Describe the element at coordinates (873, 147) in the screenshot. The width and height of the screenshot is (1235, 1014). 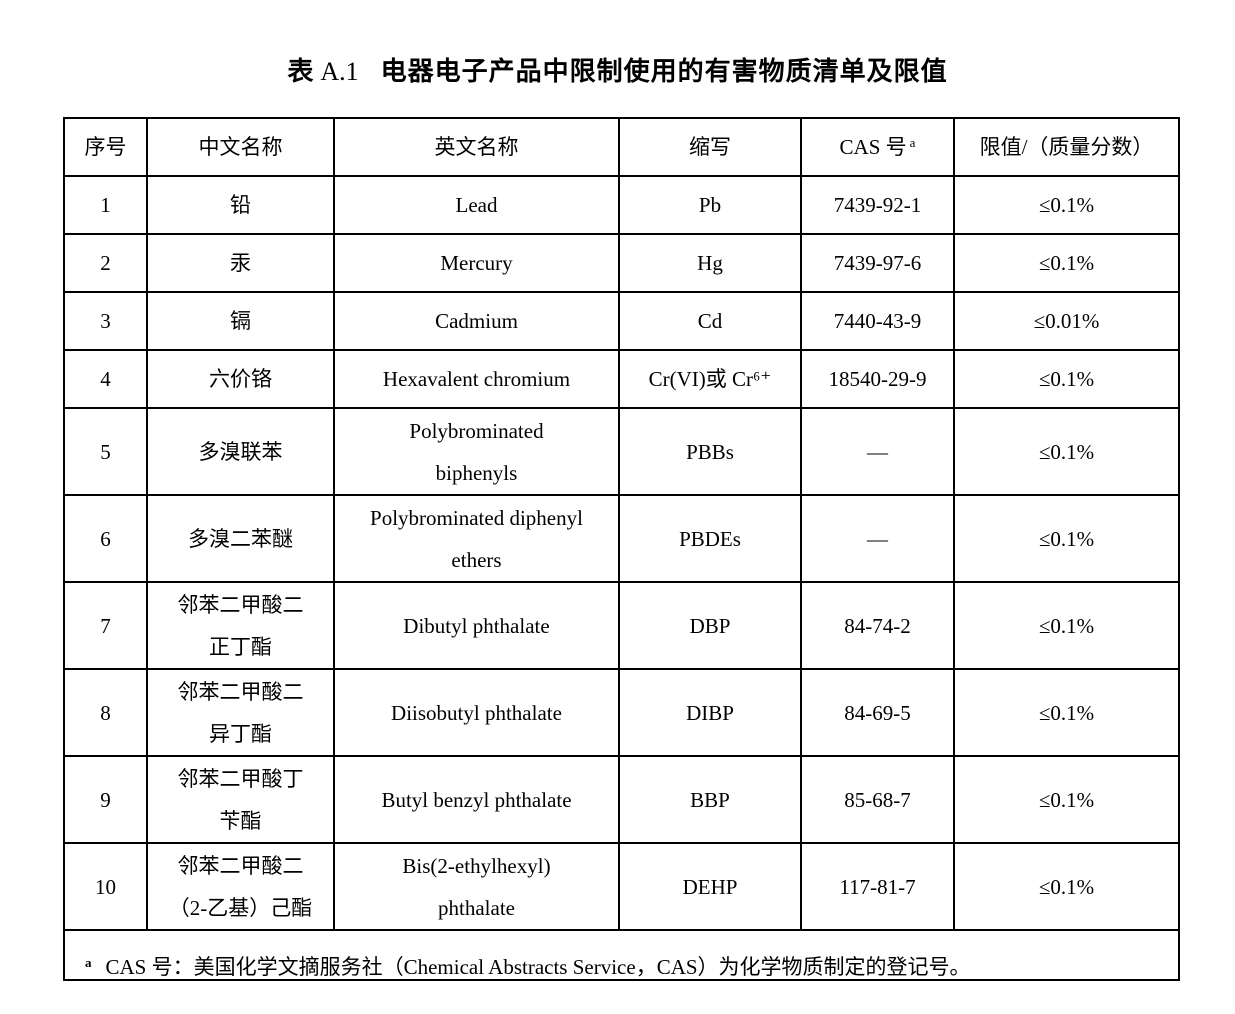
I see `cas-header-text: CAS 号` at that location.